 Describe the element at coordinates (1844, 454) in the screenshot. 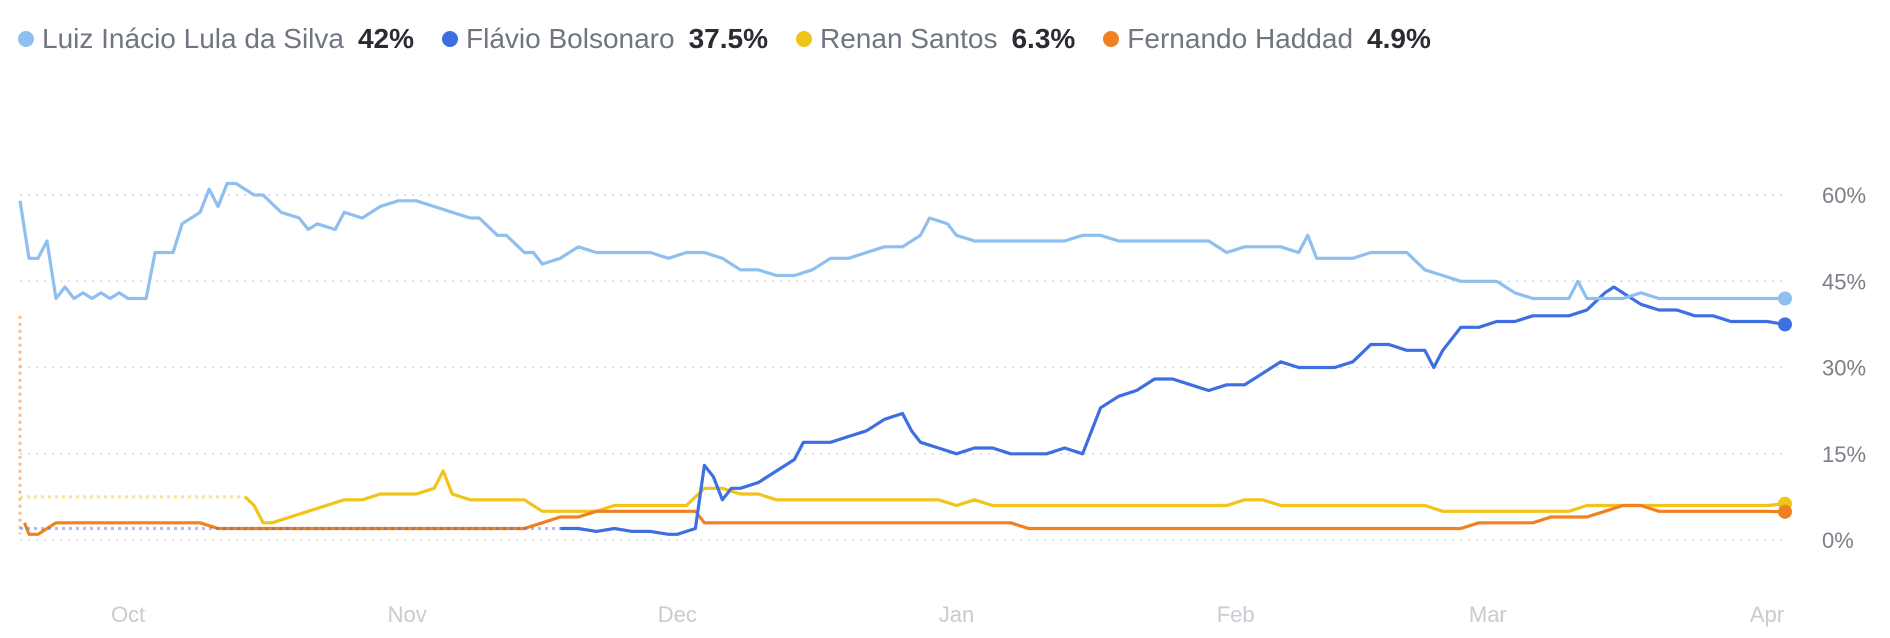

I see `y-tick-label: 15%` at that location.